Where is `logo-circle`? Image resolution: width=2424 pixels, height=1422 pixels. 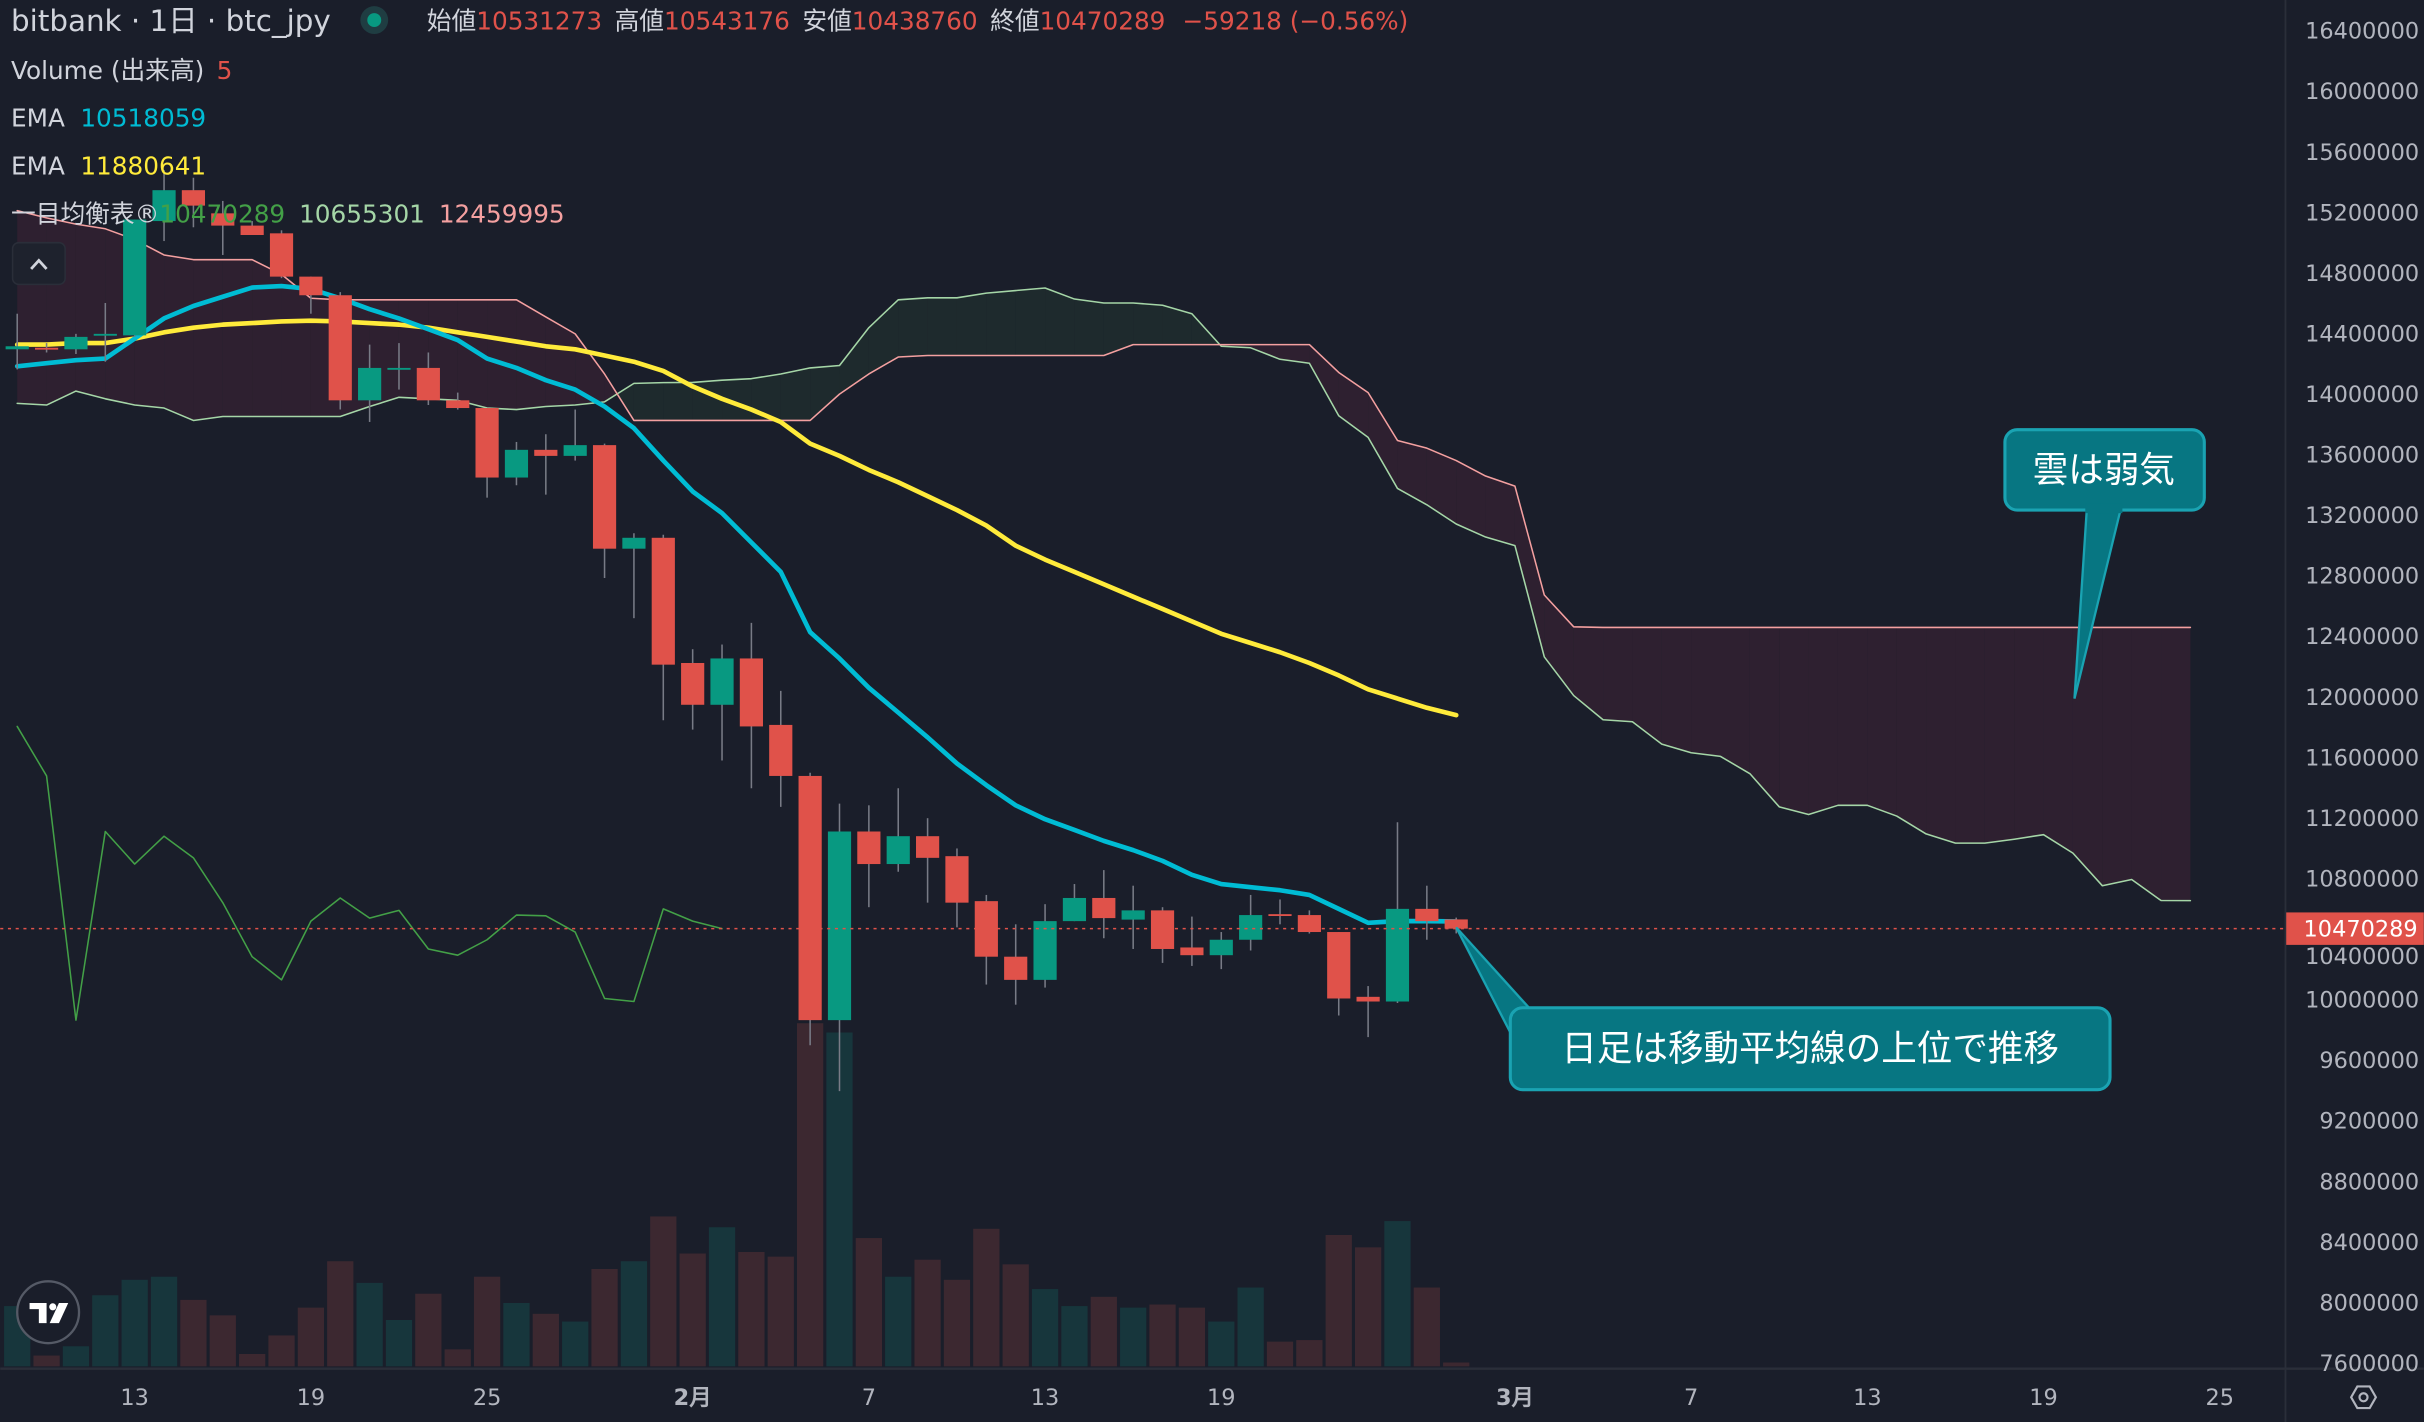 logo-circle is located at coordinates (48, 1312).